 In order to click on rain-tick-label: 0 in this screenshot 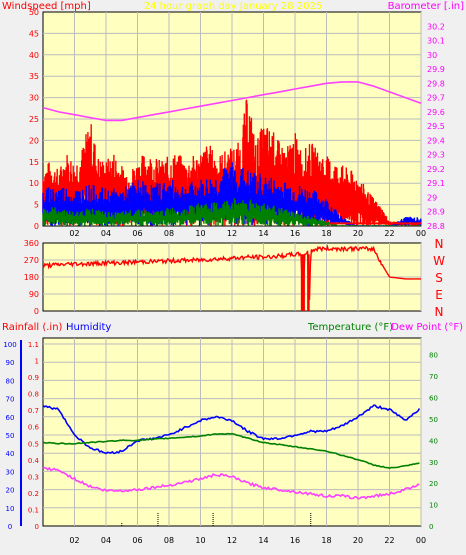, I will do `click(37, 527)`.